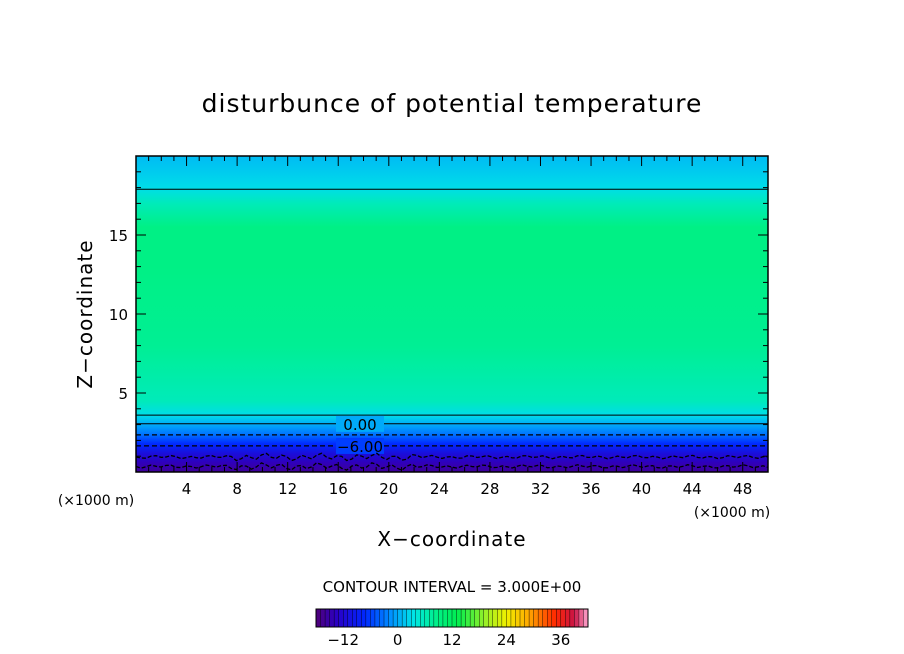 This screenshot has height=654, width=904. I want to click on colorbar-tick-label: 0, so click(398, 640).